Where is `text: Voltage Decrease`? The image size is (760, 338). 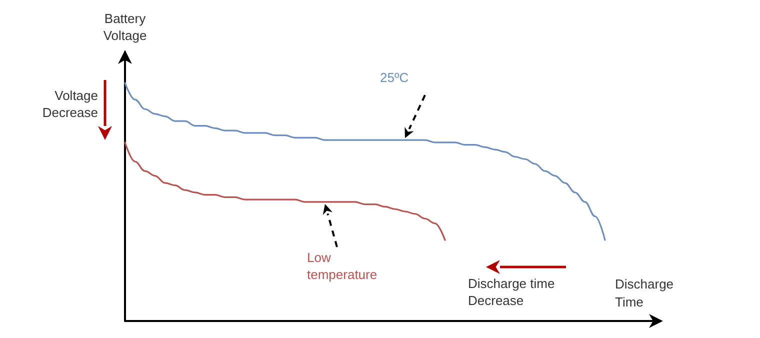 text: Voltage Decrease is located at coordinates (70, 104).